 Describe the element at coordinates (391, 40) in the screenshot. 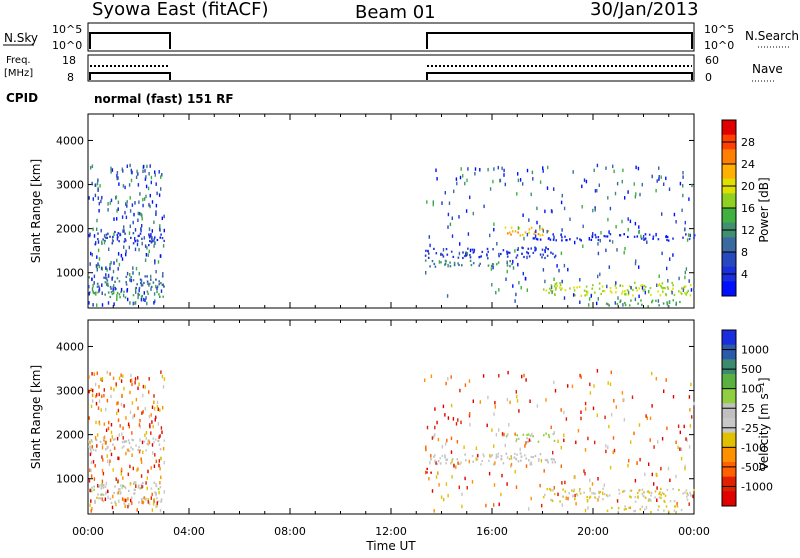

I see `nsky-trace` at that location.